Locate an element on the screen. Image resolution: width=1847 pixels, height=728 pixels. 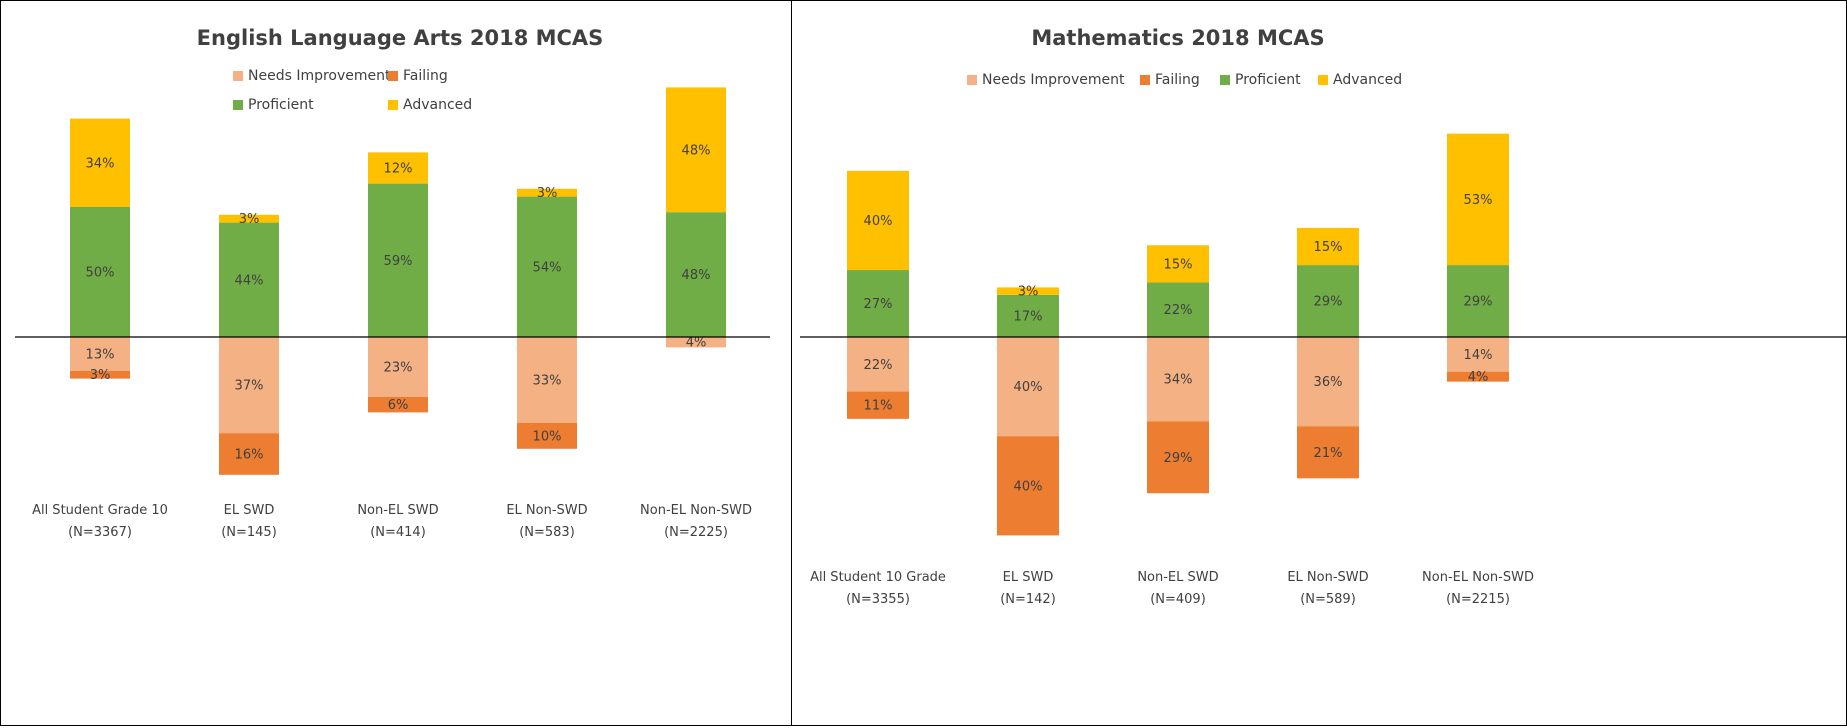
data-label: 44% is located at coordinates (249, 280).